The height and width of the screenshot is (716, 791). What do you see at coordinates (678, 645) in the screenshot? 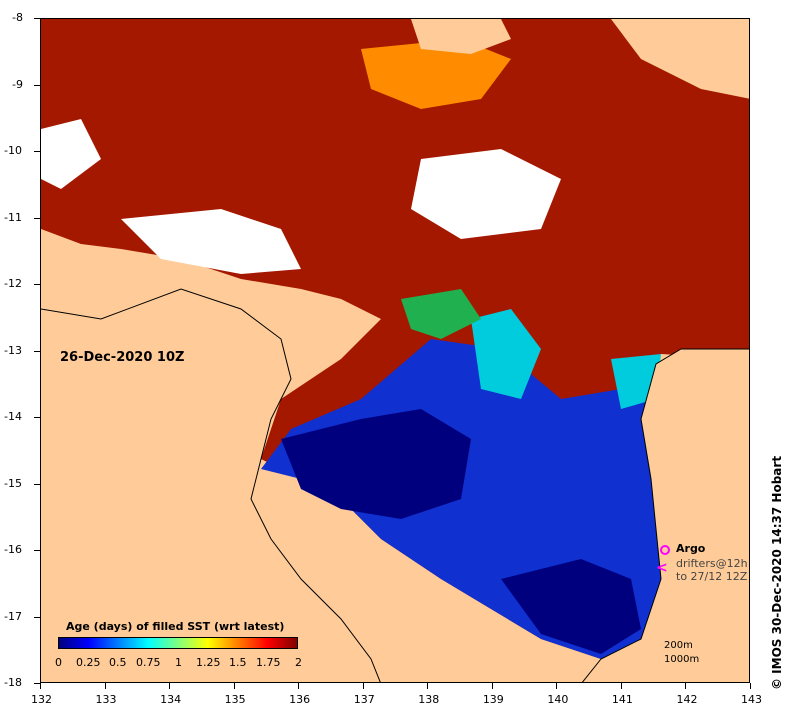
I see `depth-200-label: 200m` at bounding box center [678, 645].